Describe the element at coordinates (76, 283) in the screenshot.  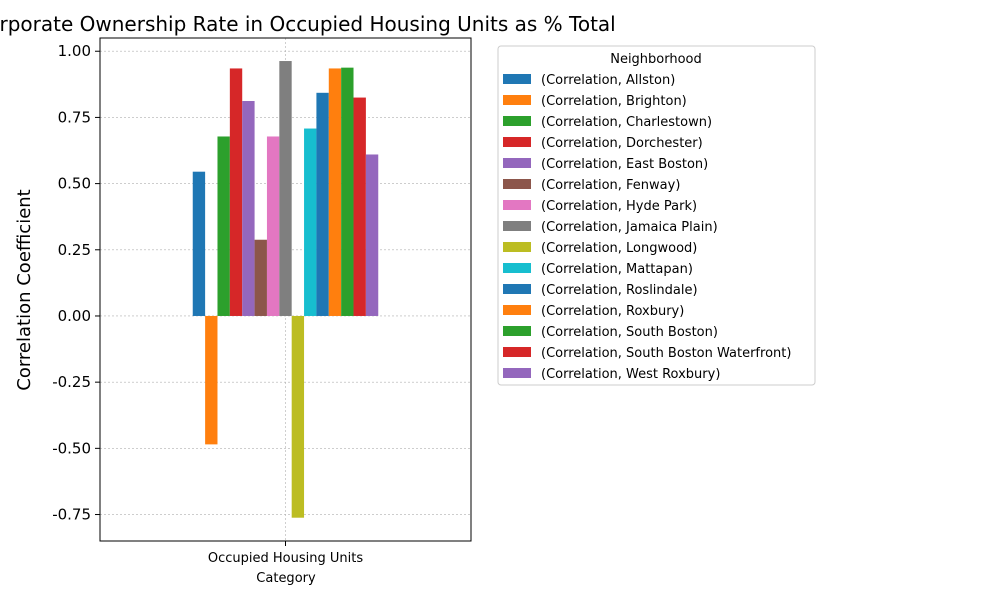
I see `y-axis-ticks: -0.75 -0.50 -0.25 0.00 0.25 0.50 0.75 1.00` at that location.